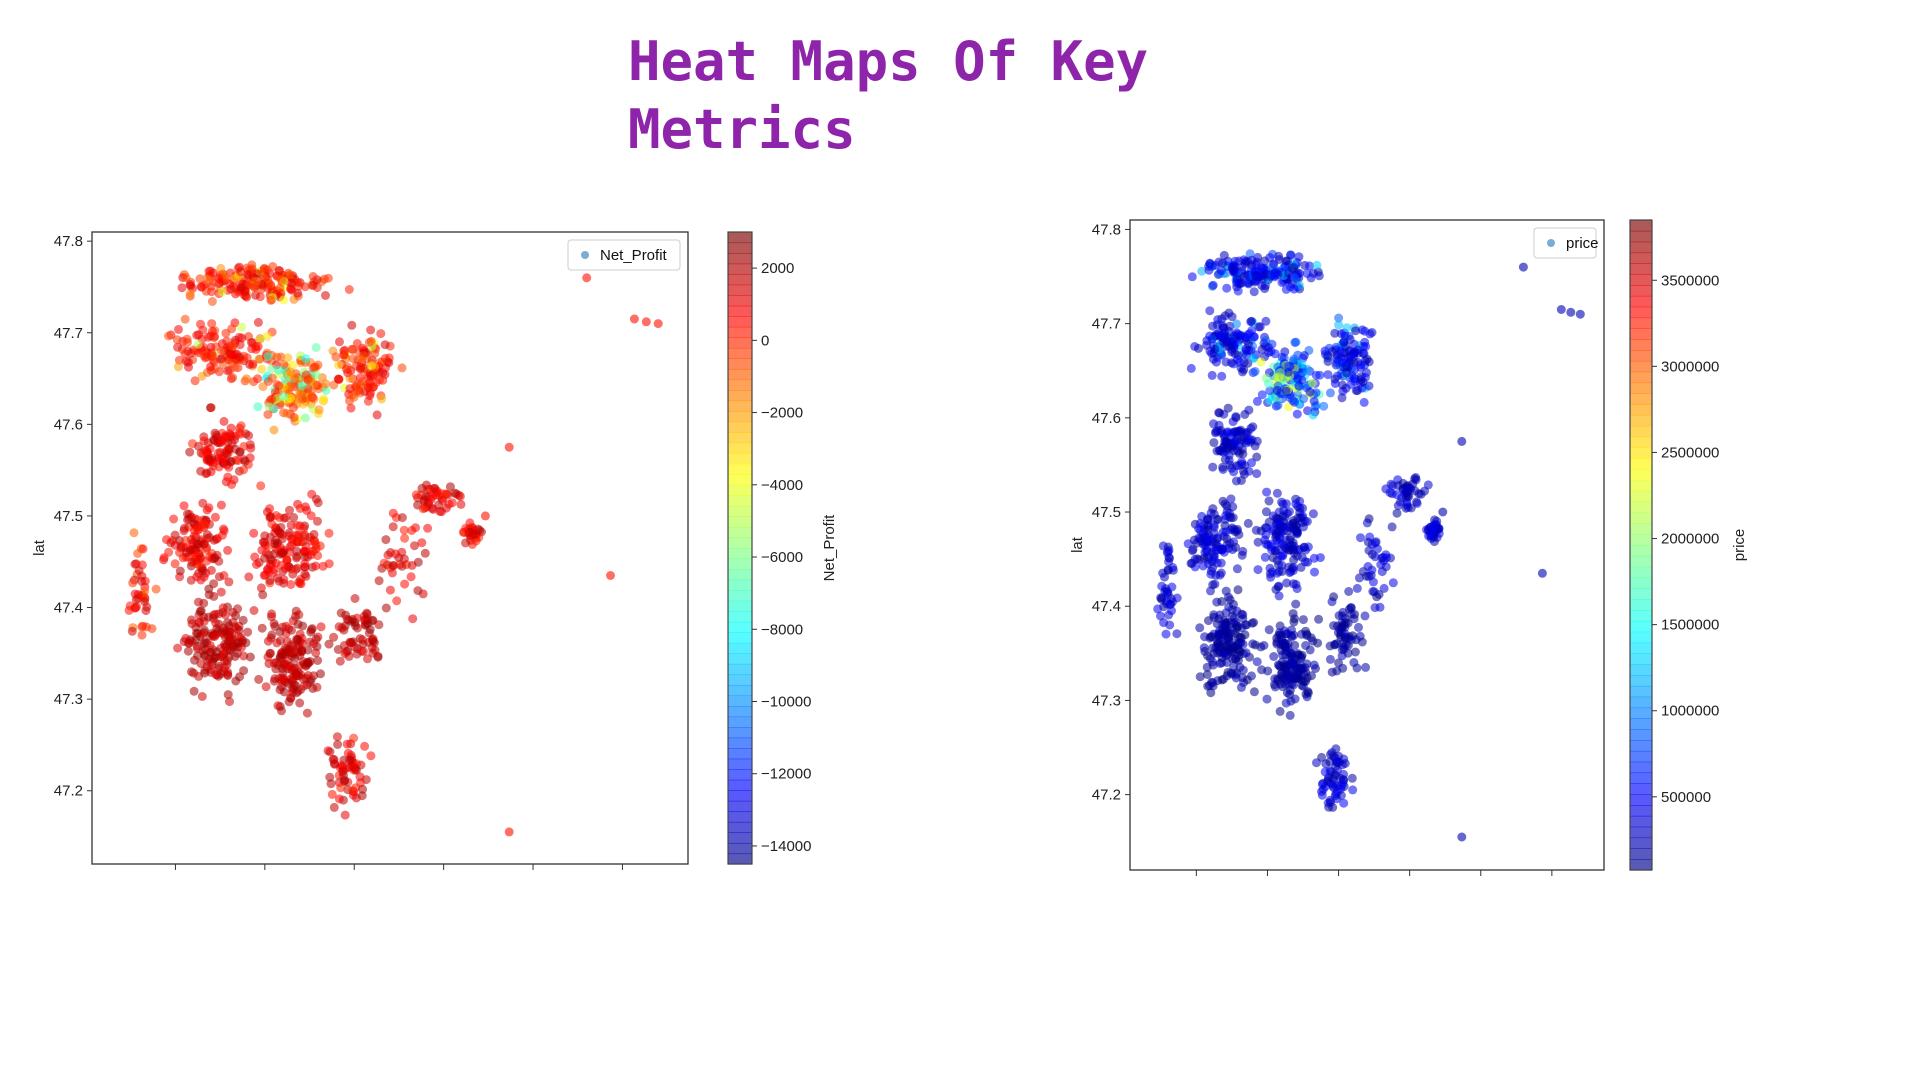  Describe the element at coordinates (1690, 452) in the screenshot. I see `colorbar-tick-label: 2500000` at that location.